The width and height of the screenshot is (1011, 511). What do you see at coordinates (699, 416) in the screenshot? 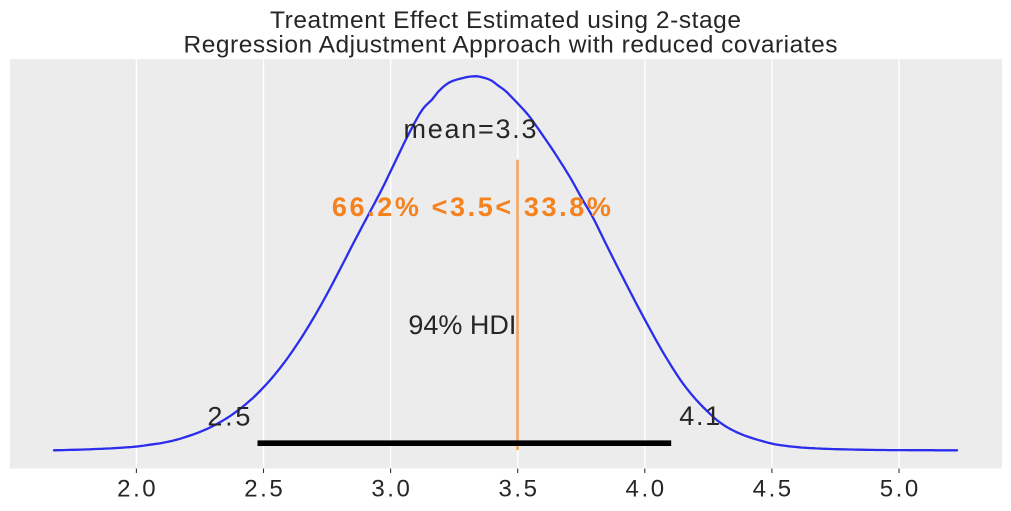
I see `svg-text: 4.1` at bounding box center [699, 416].